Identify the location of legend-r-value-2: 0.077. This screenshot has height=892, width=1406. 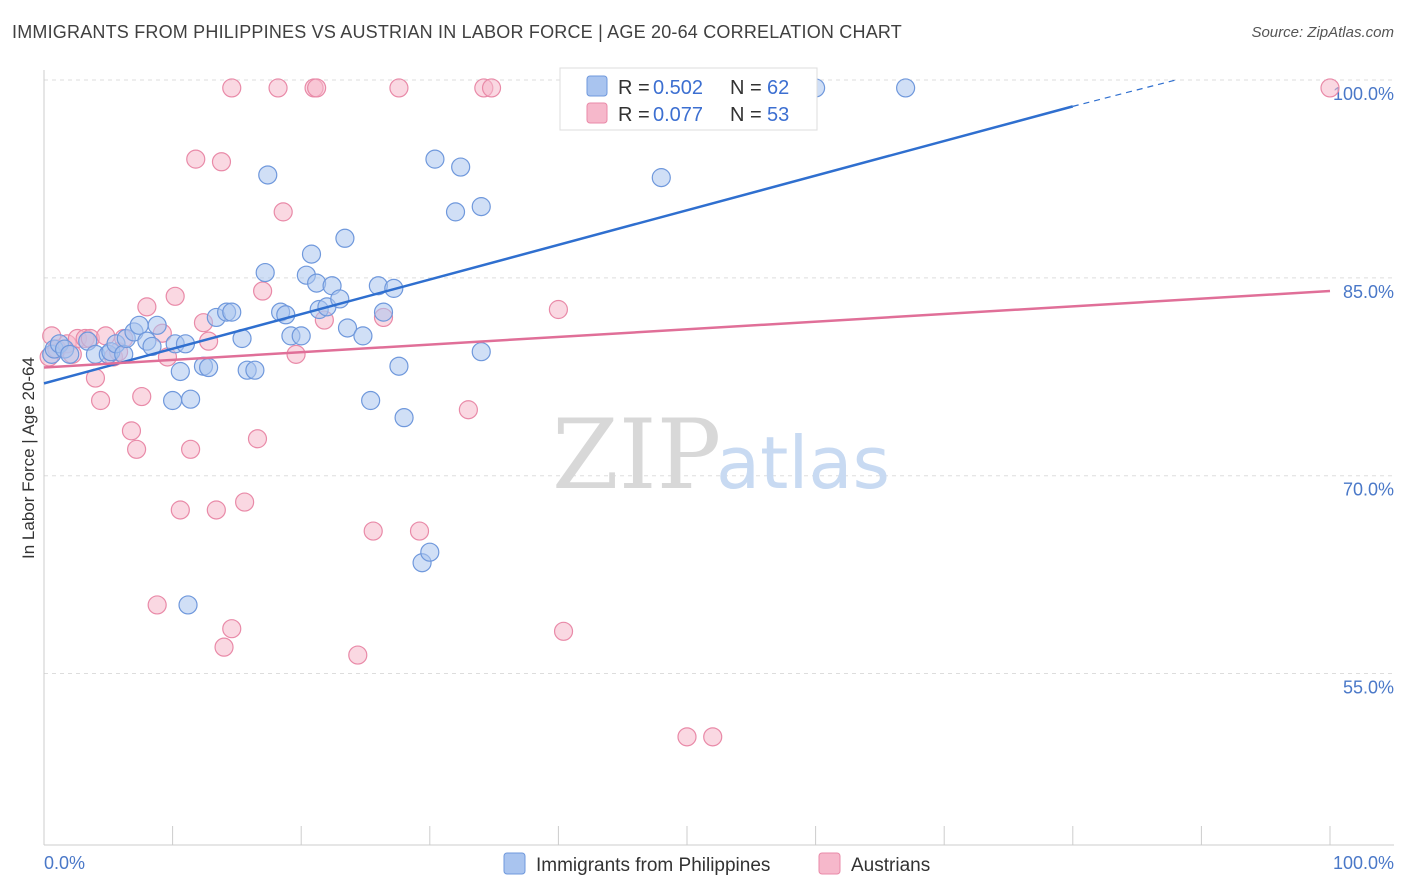
(678, 115).